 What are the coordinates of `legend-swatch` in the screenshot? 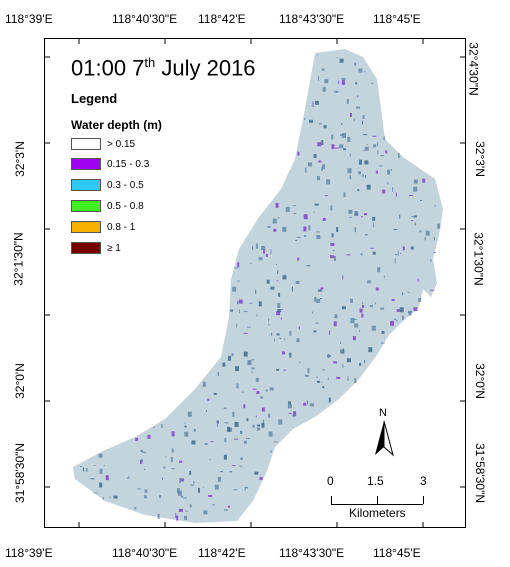 It's located at (86, 144).